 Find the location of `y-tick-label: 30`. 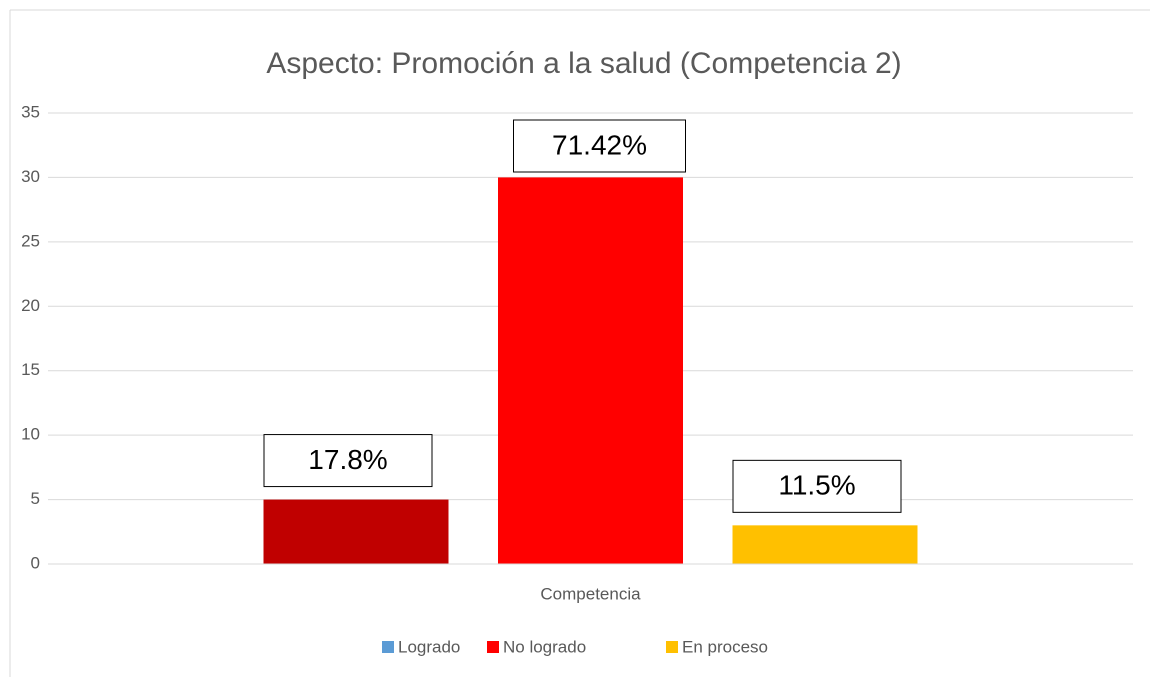

y-tick-label: 30 is located at coordinates (30, 176).